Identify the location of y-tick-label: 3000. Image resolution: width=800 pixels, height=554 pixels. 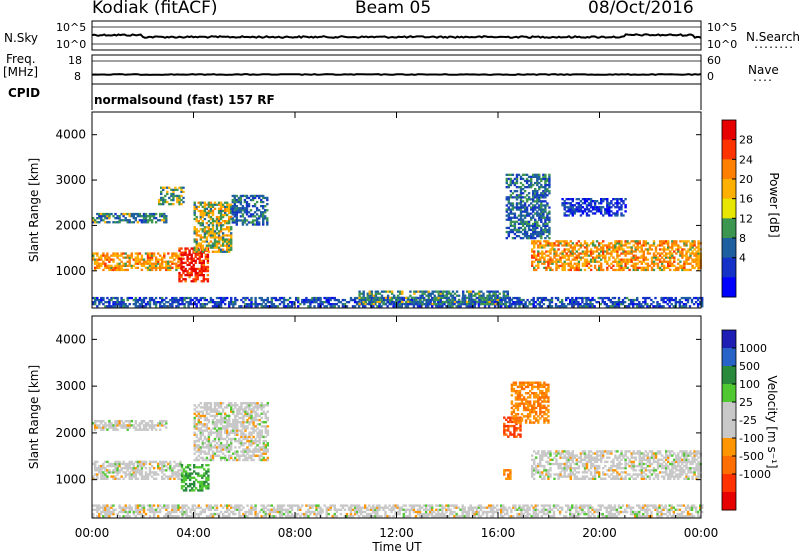
(70, 180).